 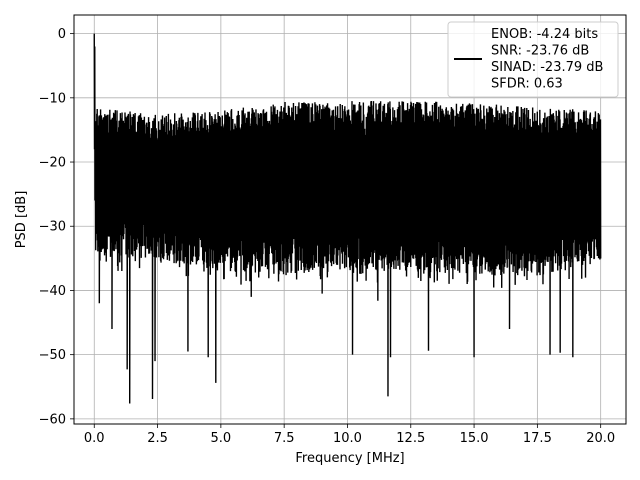 I want to click on legend-enob: ENOB: -4.24 bits, so click(x=544, y=34).